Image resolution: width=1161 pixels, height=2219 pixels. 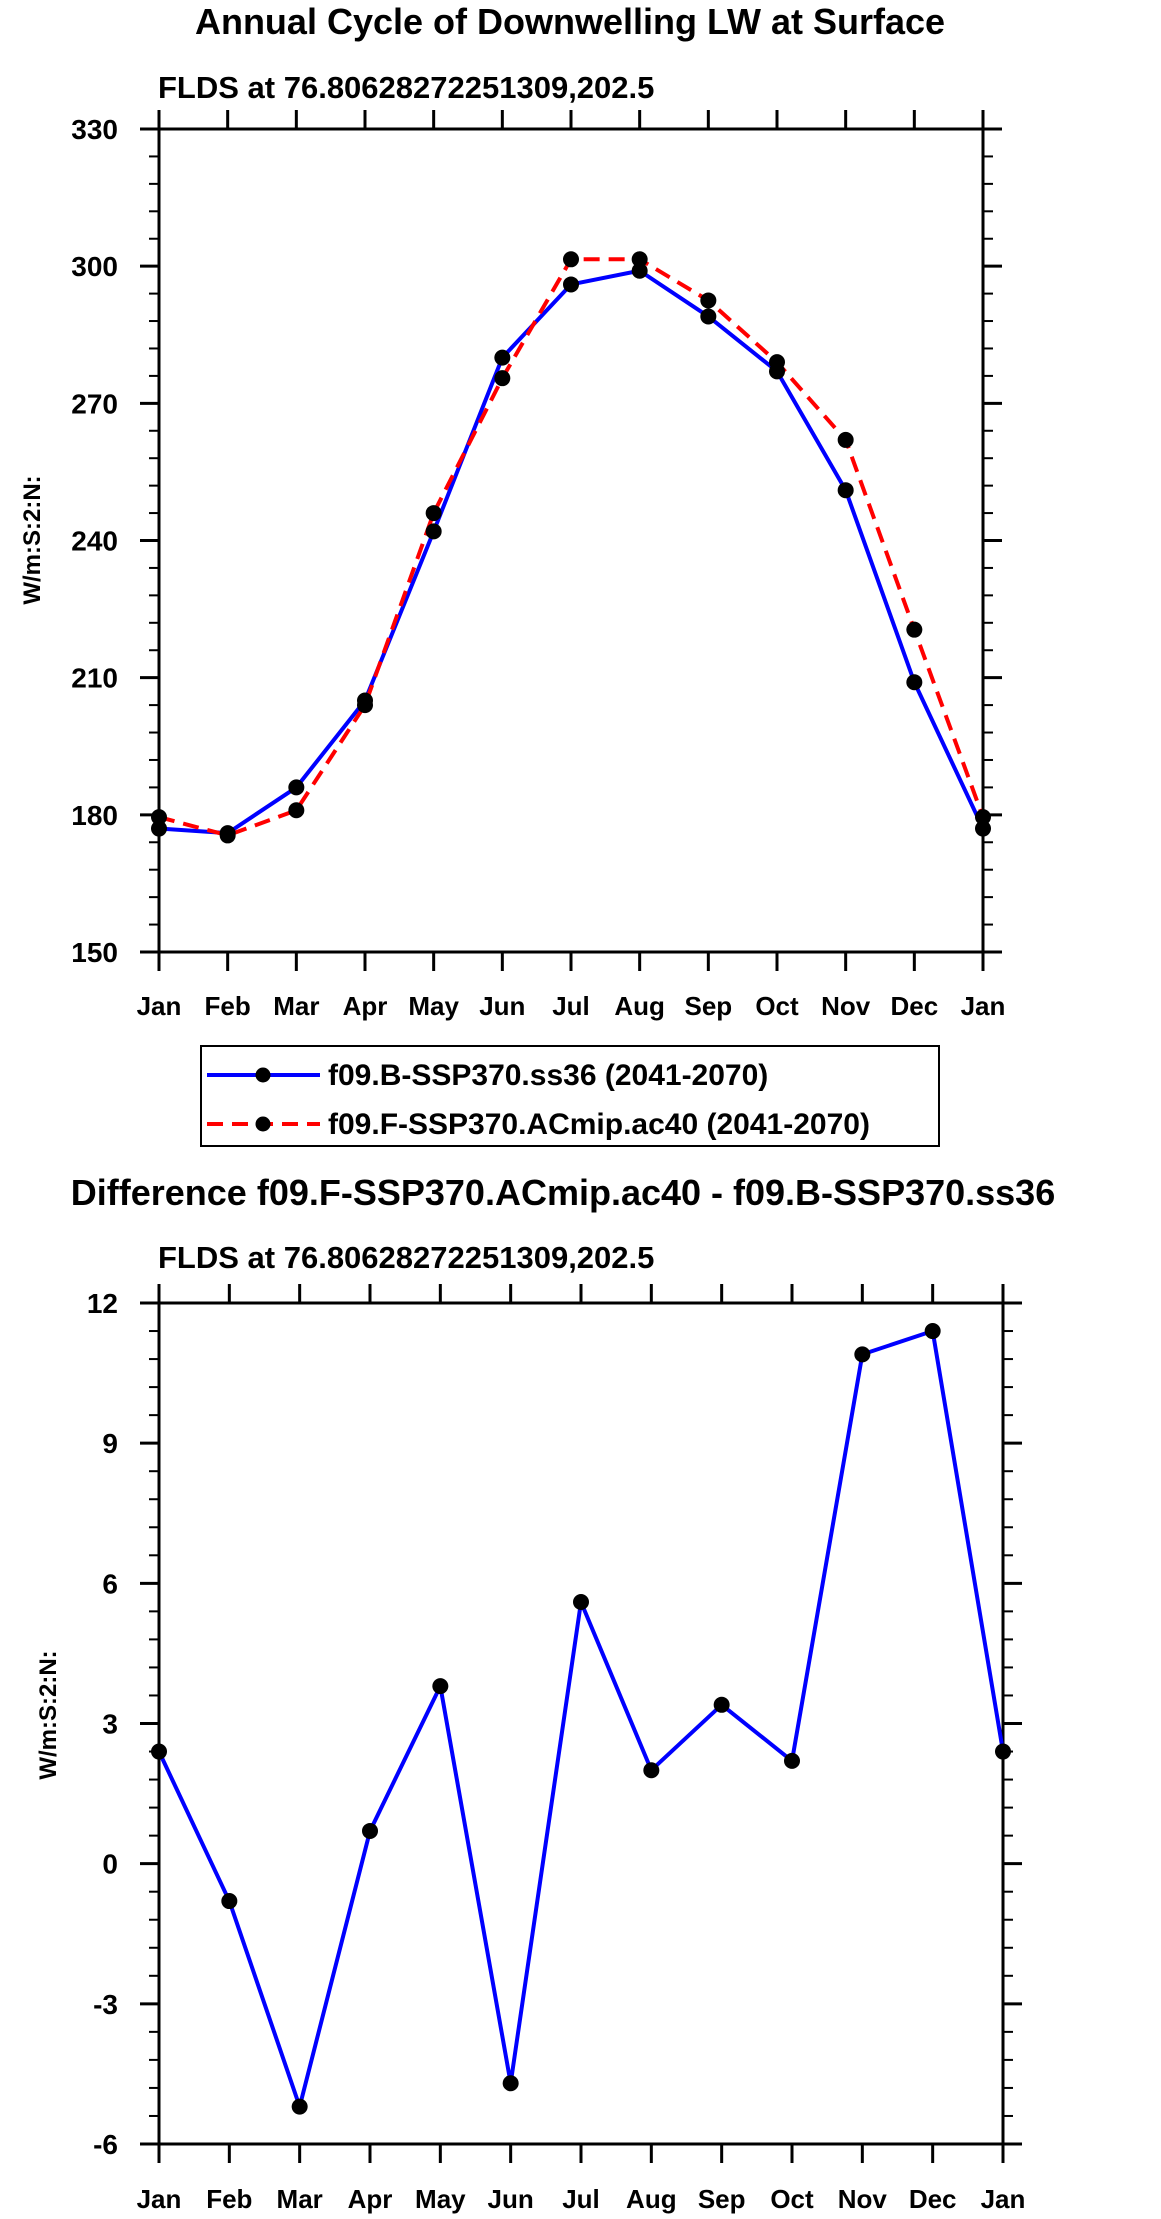 I want to click on legend-box, so click(x=570, y=1096).